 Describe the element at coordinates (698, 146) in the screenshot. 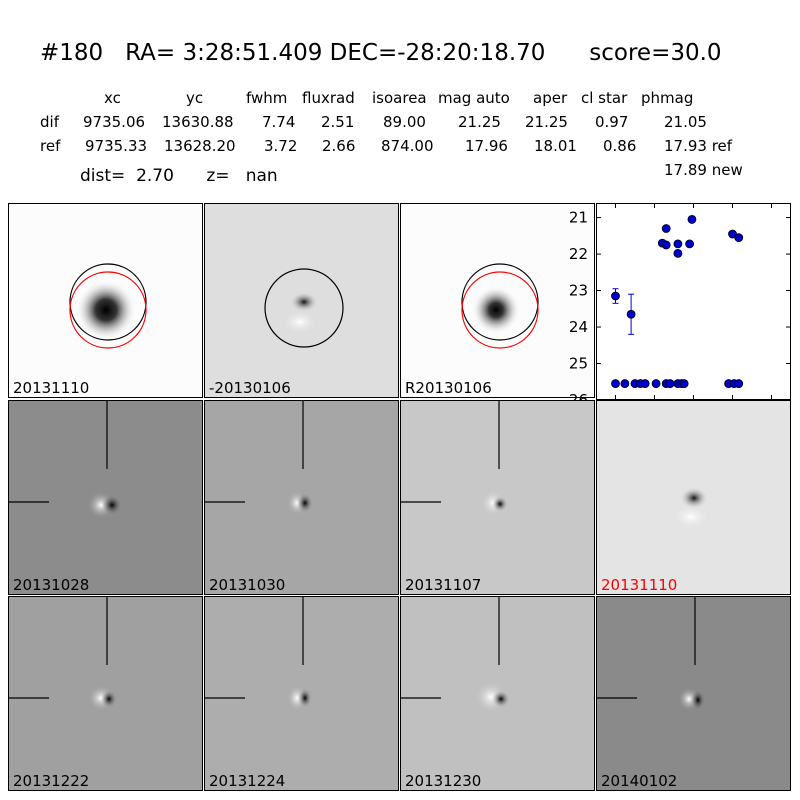

I see `table-cell: 17.93 ref` at that location.